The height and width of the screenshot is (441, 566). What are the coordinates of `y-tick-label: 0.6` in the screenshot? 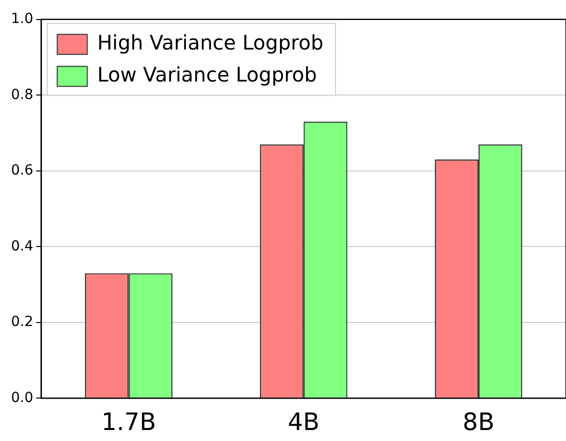 It's located at (22, 170).